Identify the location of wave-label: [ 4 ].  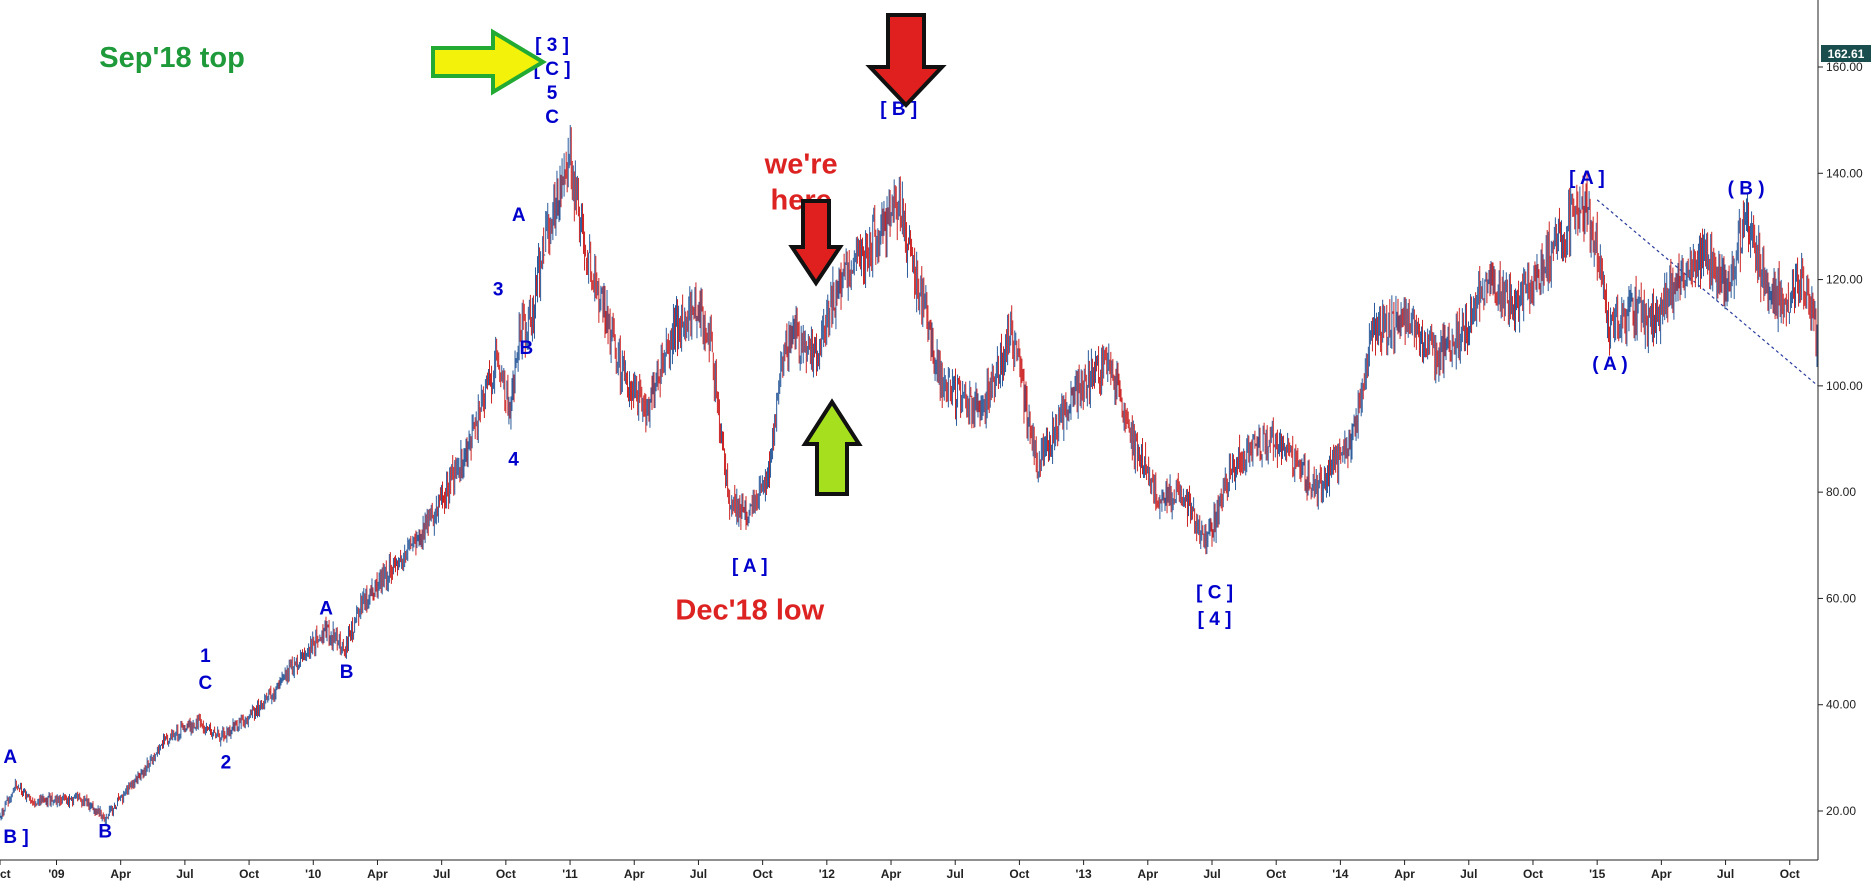
(1215, 619).